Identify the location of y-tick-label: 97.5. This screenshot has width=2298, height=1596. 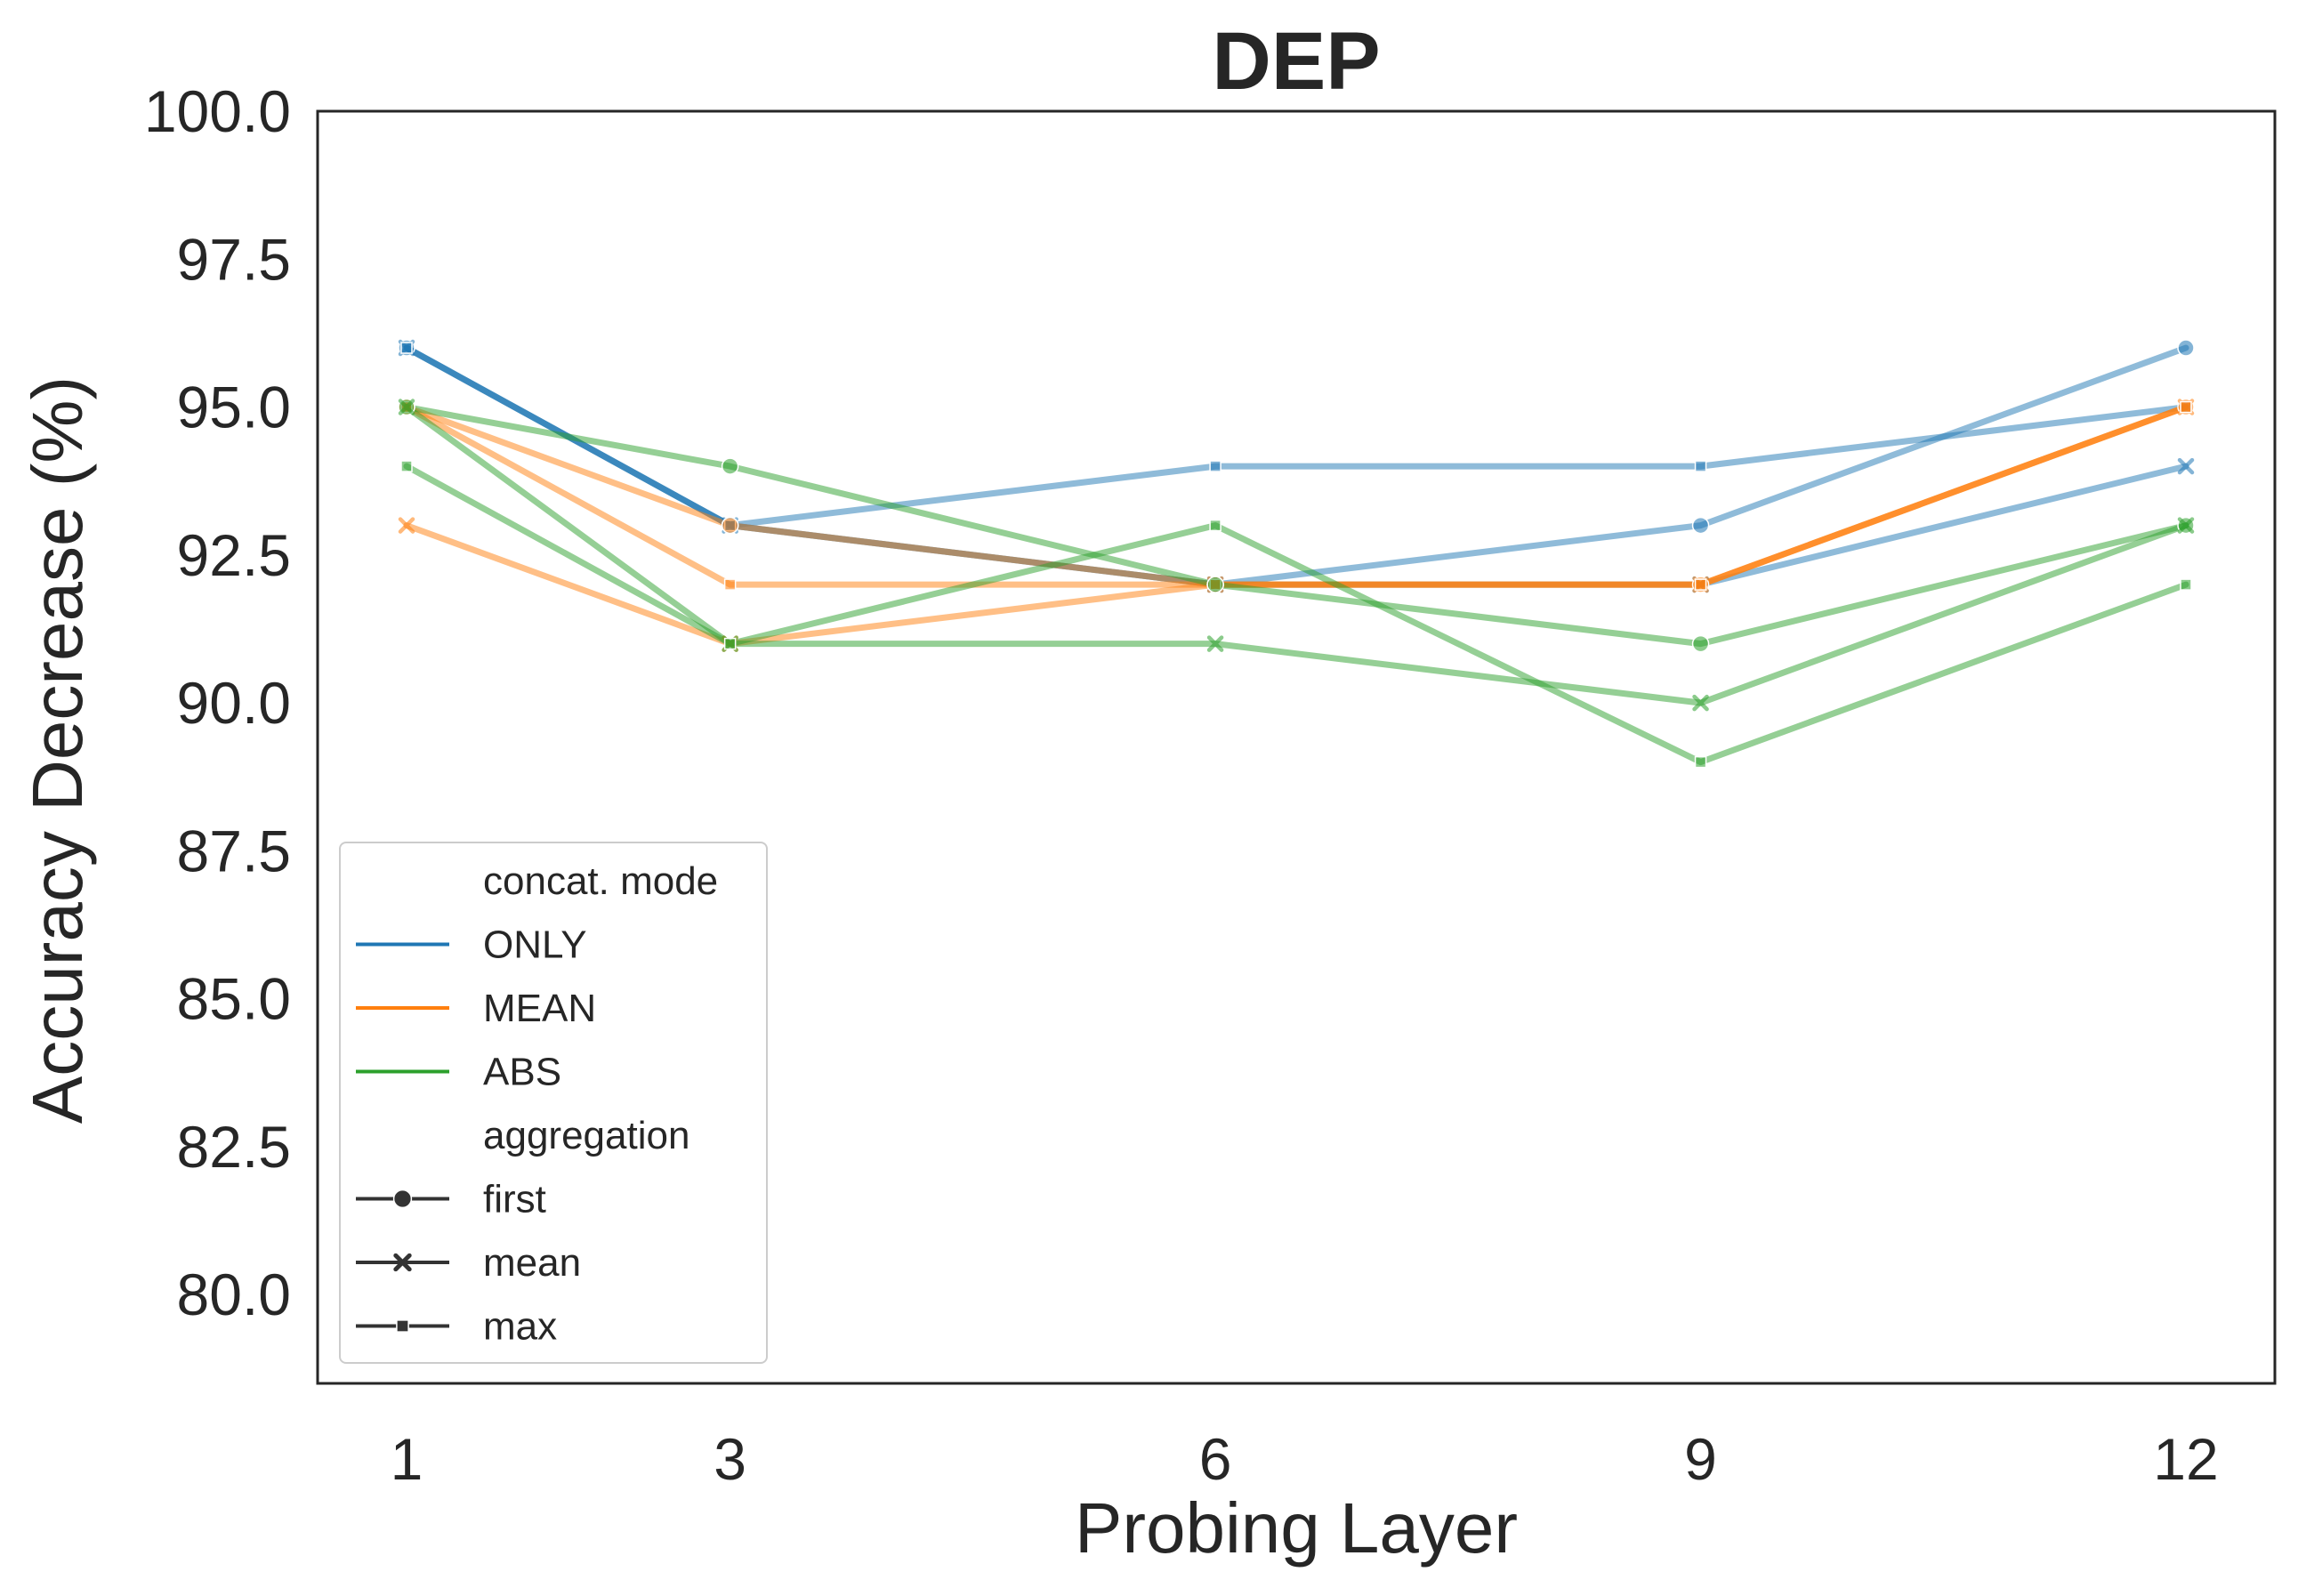
(234, 259).